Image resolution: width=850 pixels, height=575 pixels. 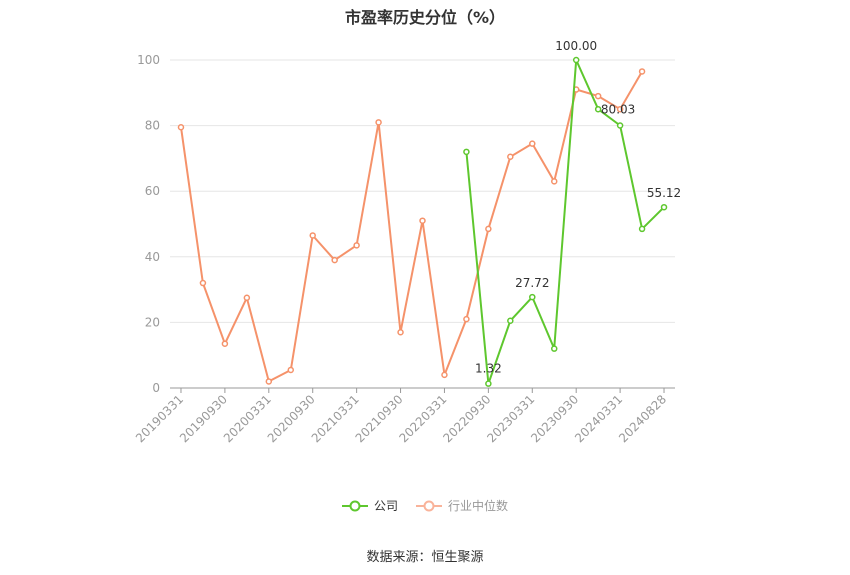 What do you see at coordinates (532, 283) in the screenshot?
I see `data-label: 27.72` at bounding box center [532, 283].